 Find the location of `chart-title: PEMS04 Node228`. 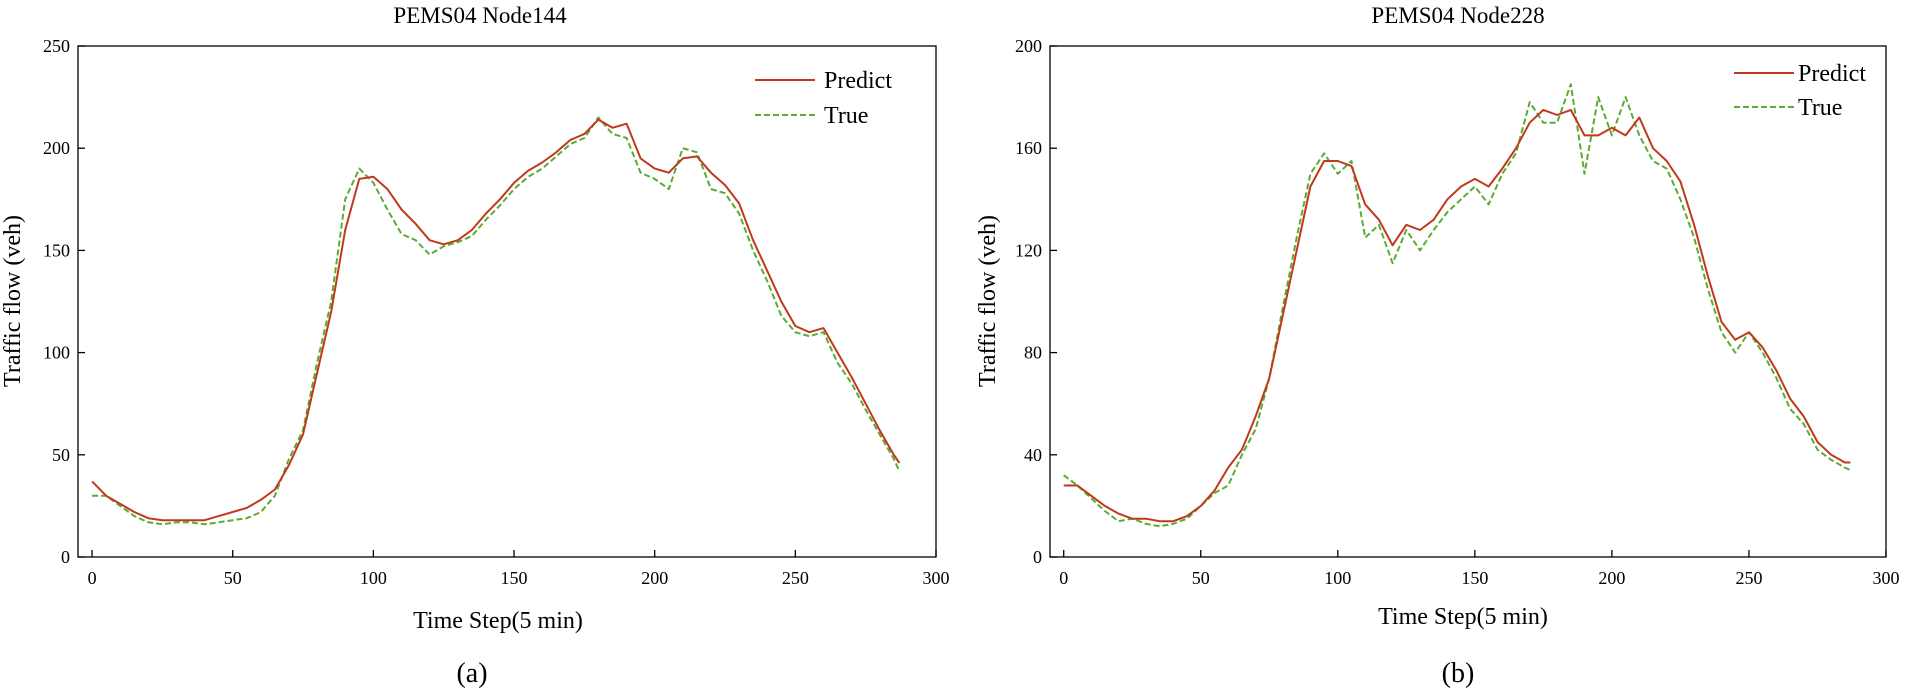

chart-title: PEMS04 Node228 is located at coordinates (1457, 15).